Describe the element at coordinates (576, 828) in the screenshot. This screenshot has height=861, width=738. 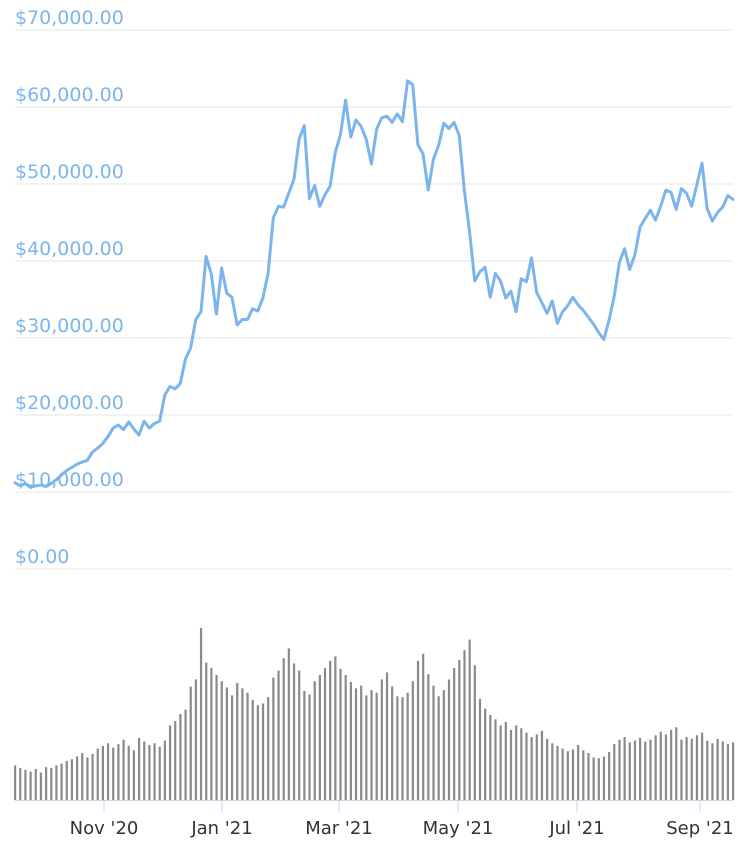
I see `x-tick-label: Jul '21` at that location.